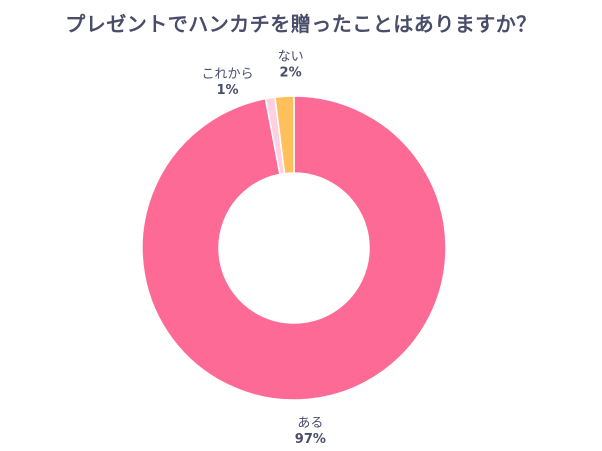  Describe the element at coordinates (227, 90) in the screenshot. I see `slice-label-value-2: 1%` at that location.